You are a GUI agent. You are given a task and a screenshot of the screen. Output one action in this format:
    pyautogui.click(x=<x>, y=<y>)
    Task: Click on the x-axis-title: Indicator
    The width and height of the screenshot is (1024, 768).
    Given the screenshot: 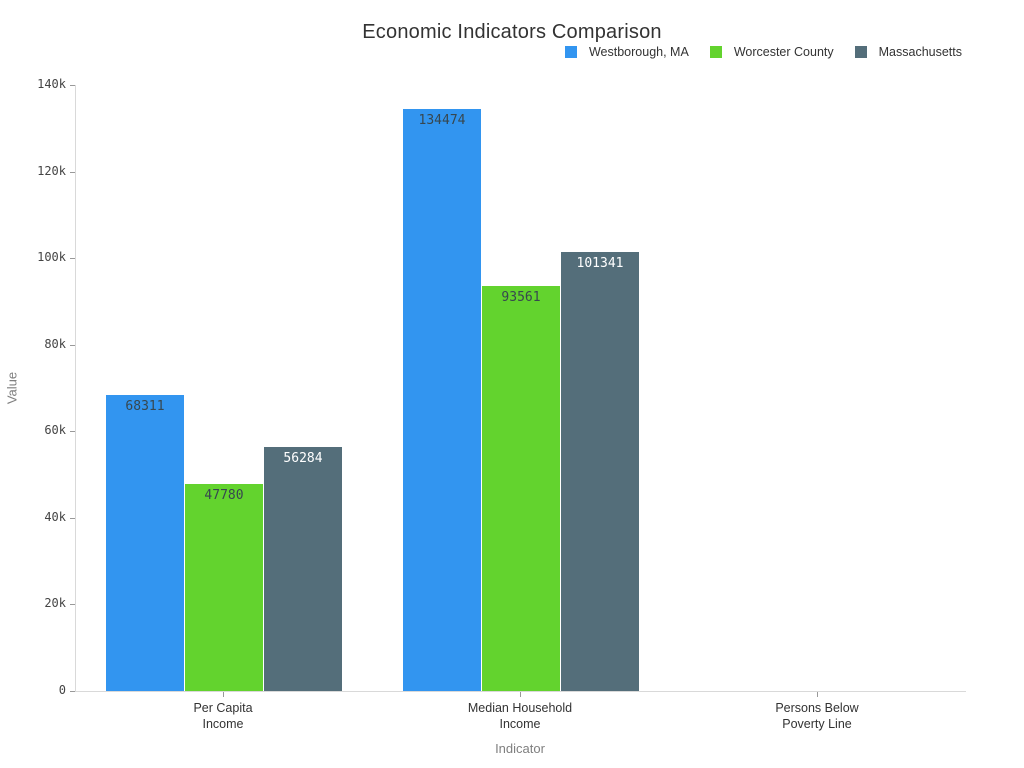 What is the action you would take?
    pyautogui.click(x=520, y=748)
    